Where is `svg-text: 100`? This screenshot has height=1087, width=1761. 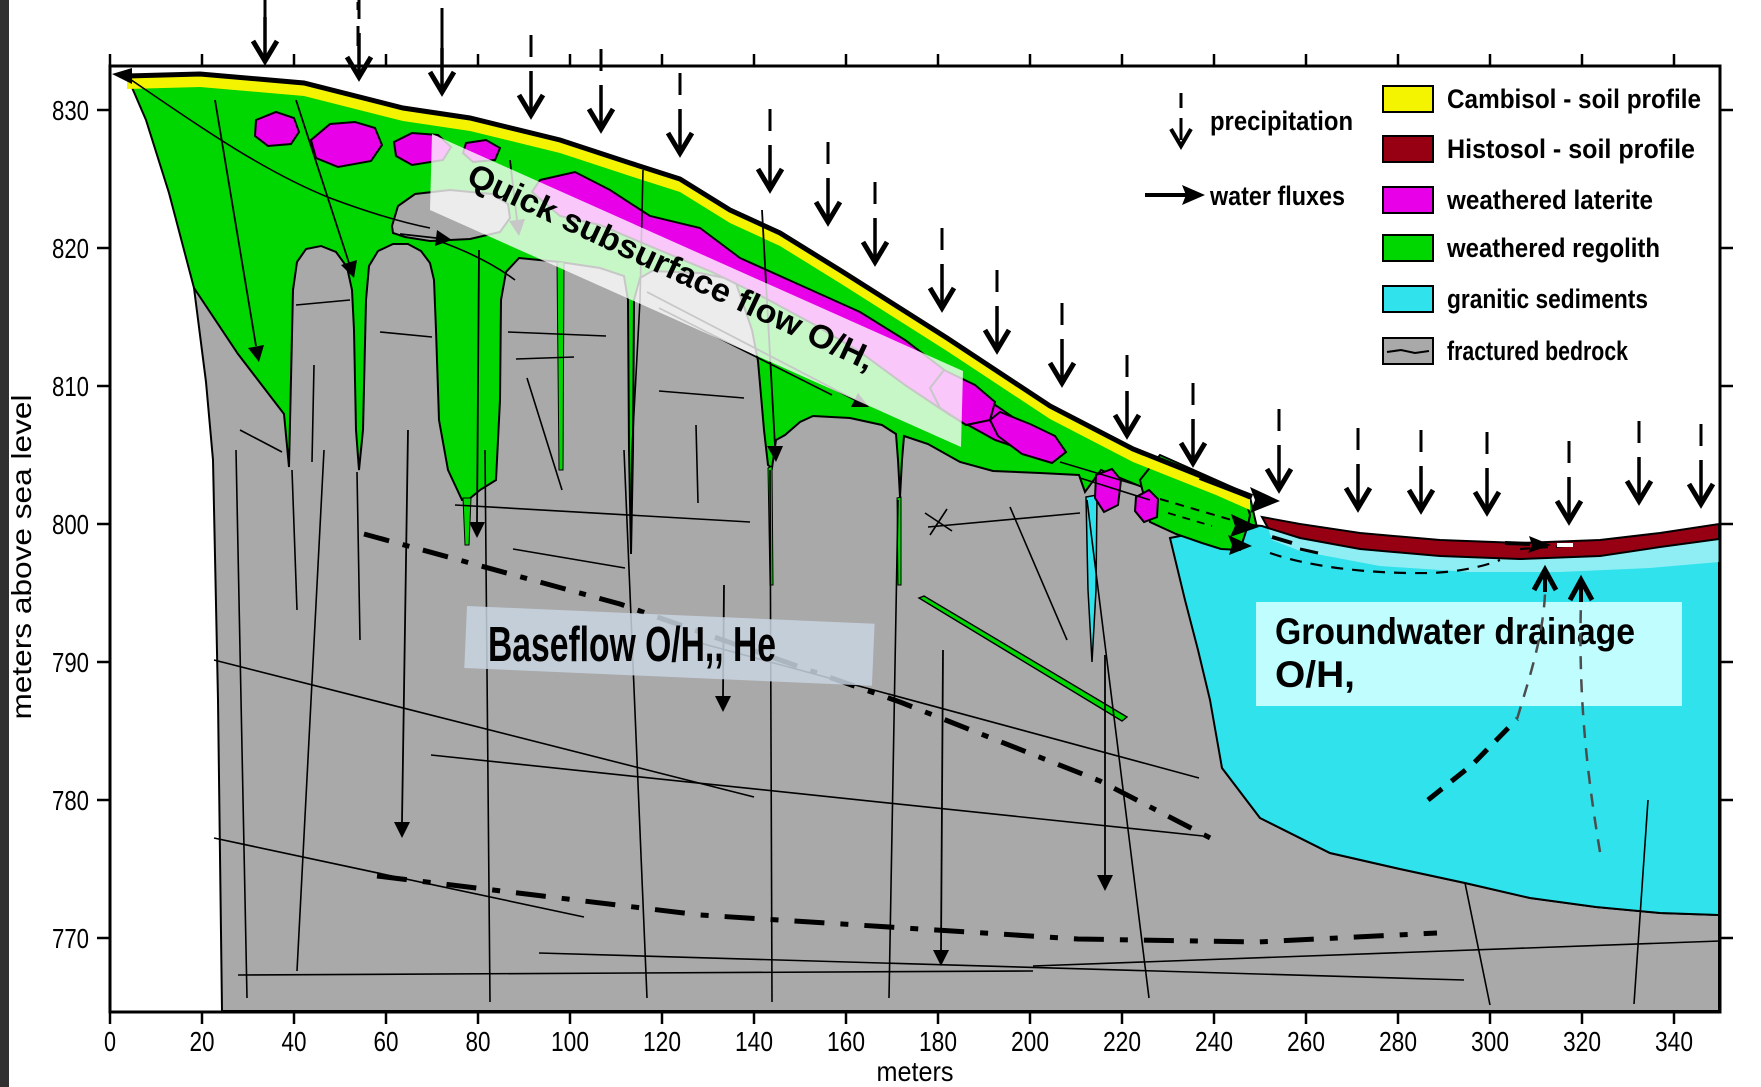
svg-text: 100 is located at coordinates (570, 1041).